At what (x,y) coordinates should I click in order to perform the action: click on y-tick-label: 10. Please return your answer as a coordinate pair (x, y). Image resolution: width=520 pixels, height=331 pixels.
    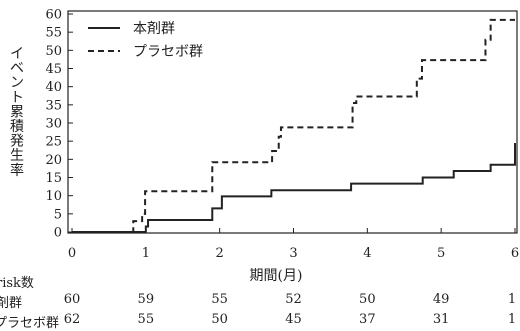
    Looking at the image, I should click on (53, 196).